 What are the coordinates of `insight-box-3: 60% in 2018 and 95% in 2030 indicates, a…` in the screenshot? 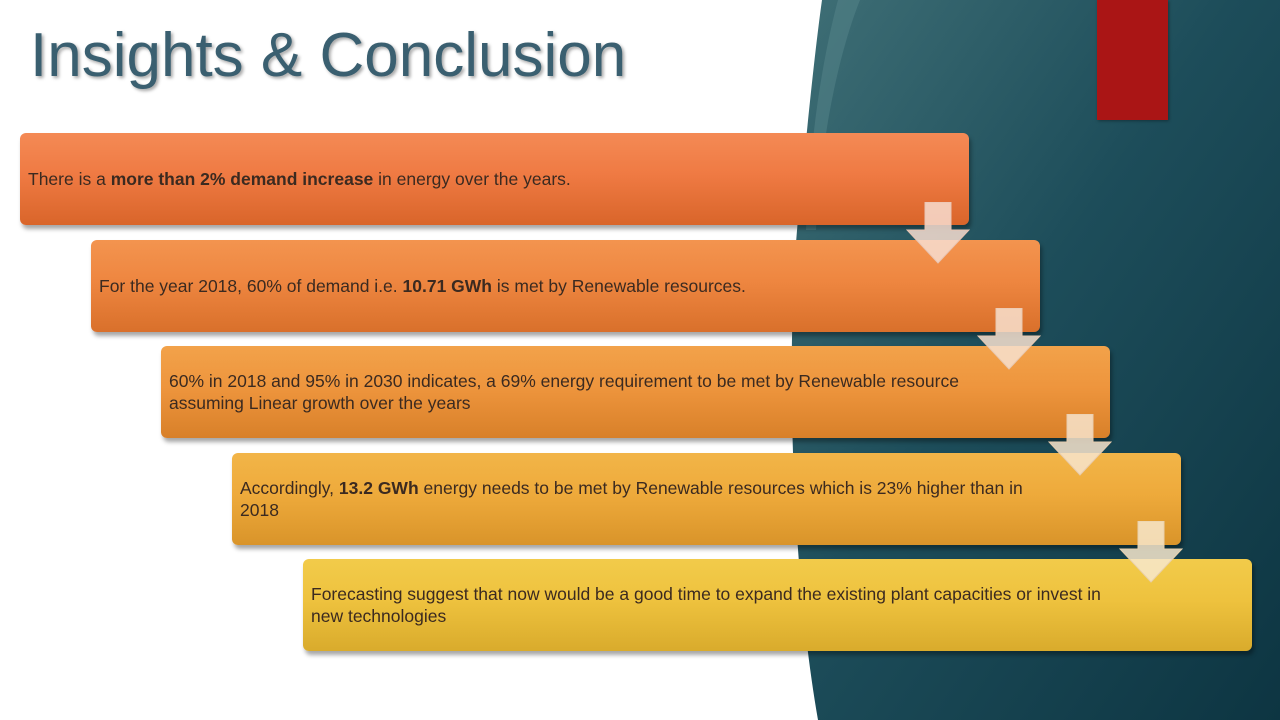 It's located at (635, 392).